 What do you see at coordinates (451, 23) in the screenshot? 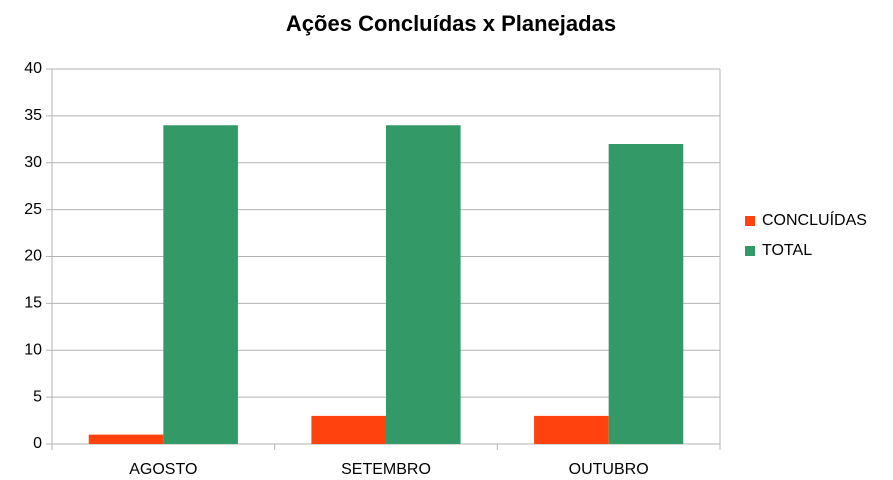
I see `chart-title: Ações Concluídas x Planejadas` at bounding box center [451, 23].